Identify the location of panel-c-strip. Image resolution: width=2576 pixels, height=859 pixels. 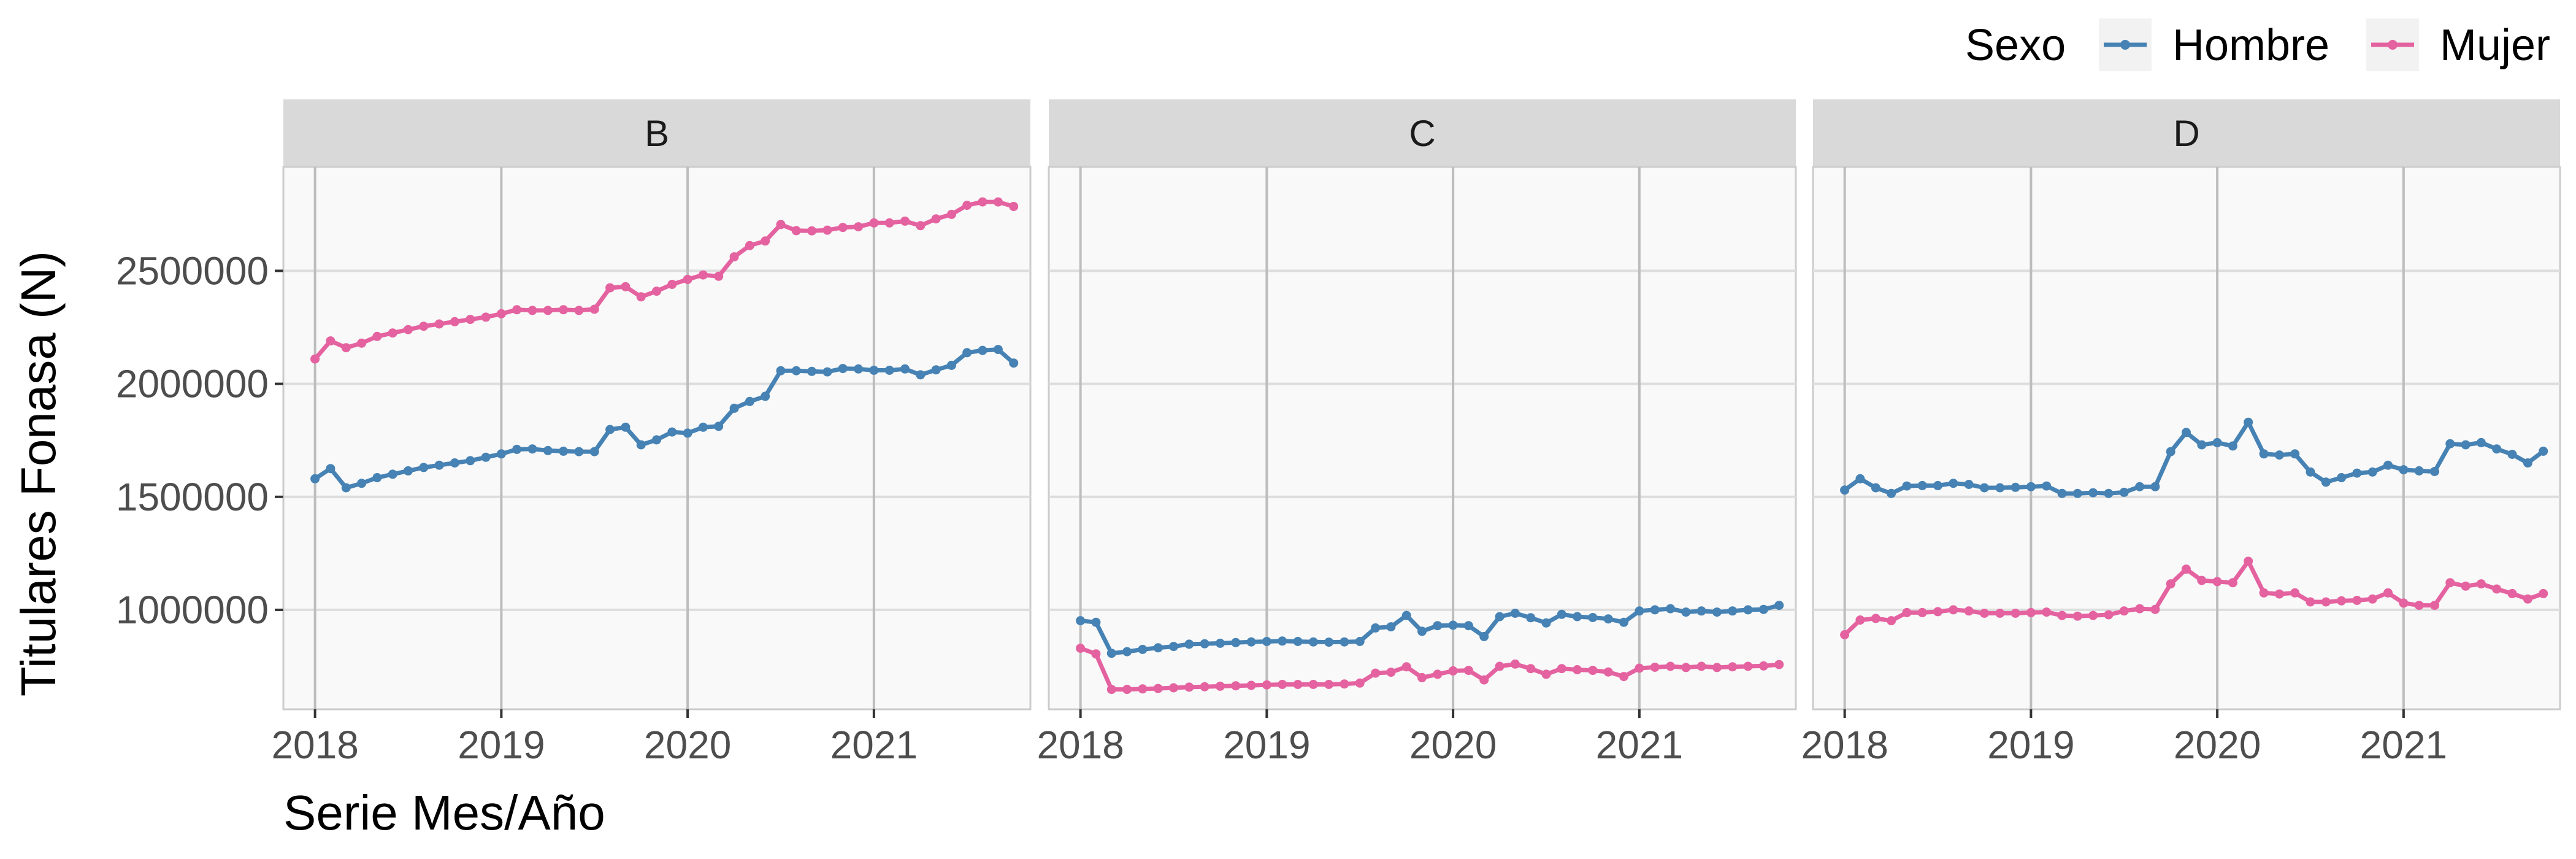
(1422, 133).